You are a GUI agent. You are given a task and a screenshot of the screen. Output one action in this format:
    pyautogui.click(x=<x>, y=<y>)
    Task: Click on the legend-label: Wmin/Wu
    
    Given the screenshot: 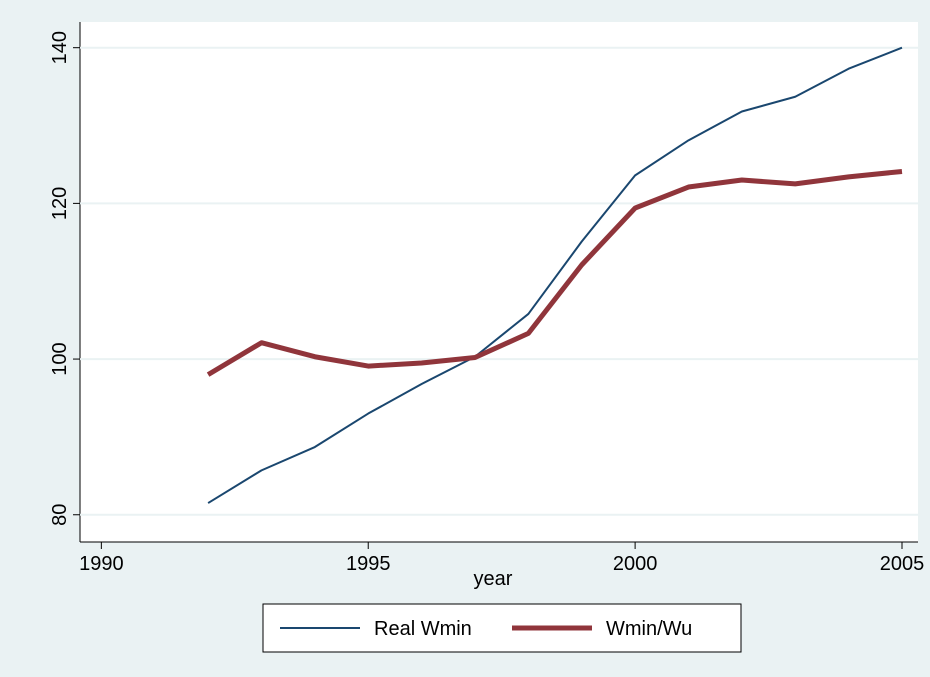 What is the action you would take?
    pyautogui.click(x=649, y=629)
    